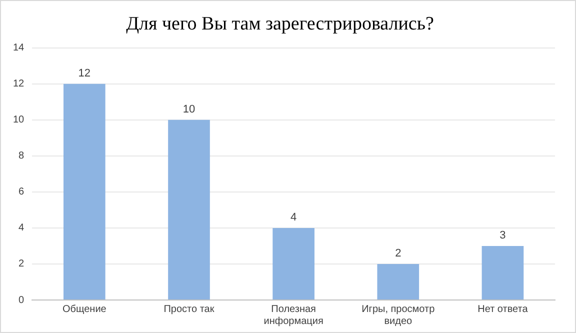  What do you see at coordinates (21, 300) in the screenshot?
I see `y-tick-label: 0` at bounding box center [21, 300].